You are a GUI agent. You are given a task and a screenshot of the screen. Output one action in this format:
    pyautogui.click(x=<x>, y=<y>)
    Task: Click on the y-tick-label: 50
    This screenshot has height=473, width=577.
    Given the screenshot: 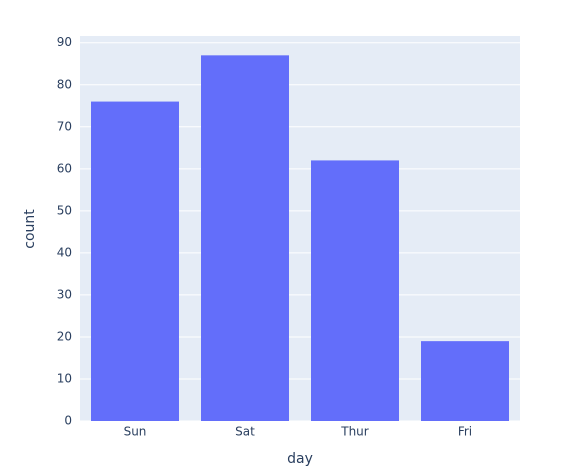 What is the action you would take?
    pyautogui.click(x=64, y=210)
    